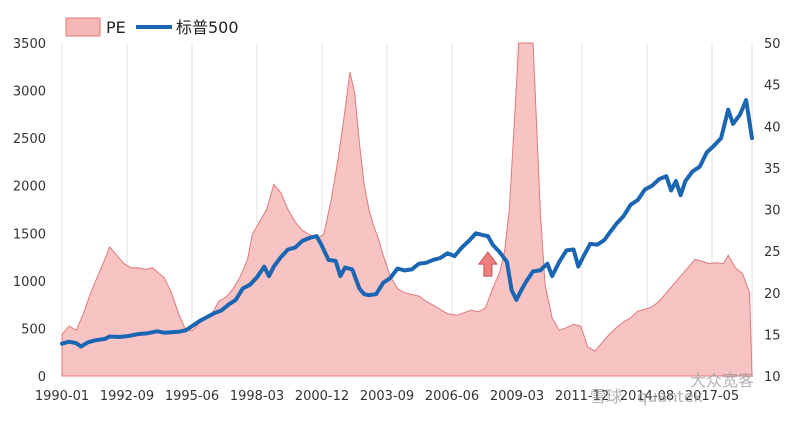 The image size is (800, 421). I want to click on x-tick-label: 2009-03, so click(517, 396).